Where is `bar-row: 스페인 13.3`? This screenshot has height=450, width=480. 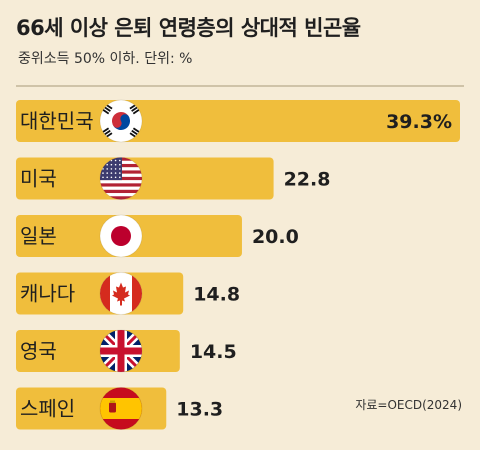 bar-row: 스페인 13.3 is located at coordinates (119, 408).